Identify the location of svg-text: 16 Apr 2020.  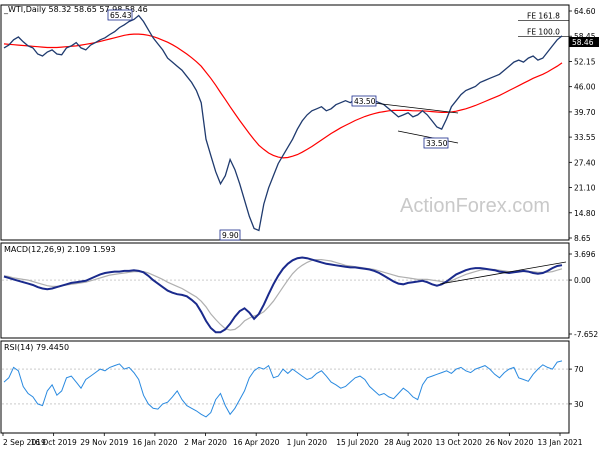
(256, 442).